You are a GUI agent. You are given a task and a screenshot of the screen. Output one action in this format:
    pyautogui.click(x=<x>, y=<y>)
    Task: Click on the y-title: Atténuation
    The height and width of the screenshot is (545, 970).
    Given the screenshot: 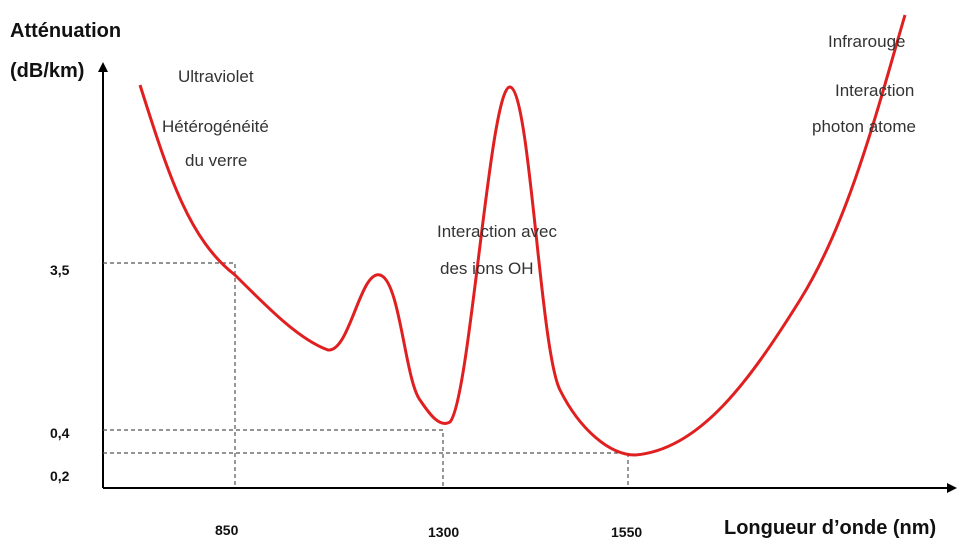 What is the action you would take?
    pyautogui.click(x=65, y=31)
    